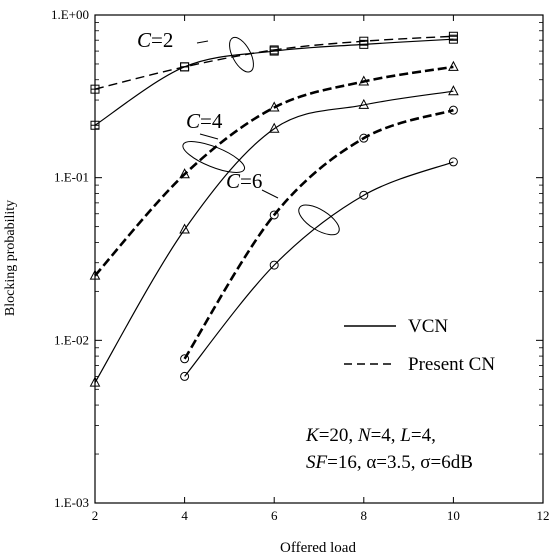 This screenshot has height=558, width=555. I want to click on x-tick-label: 8, so click(364, 515).